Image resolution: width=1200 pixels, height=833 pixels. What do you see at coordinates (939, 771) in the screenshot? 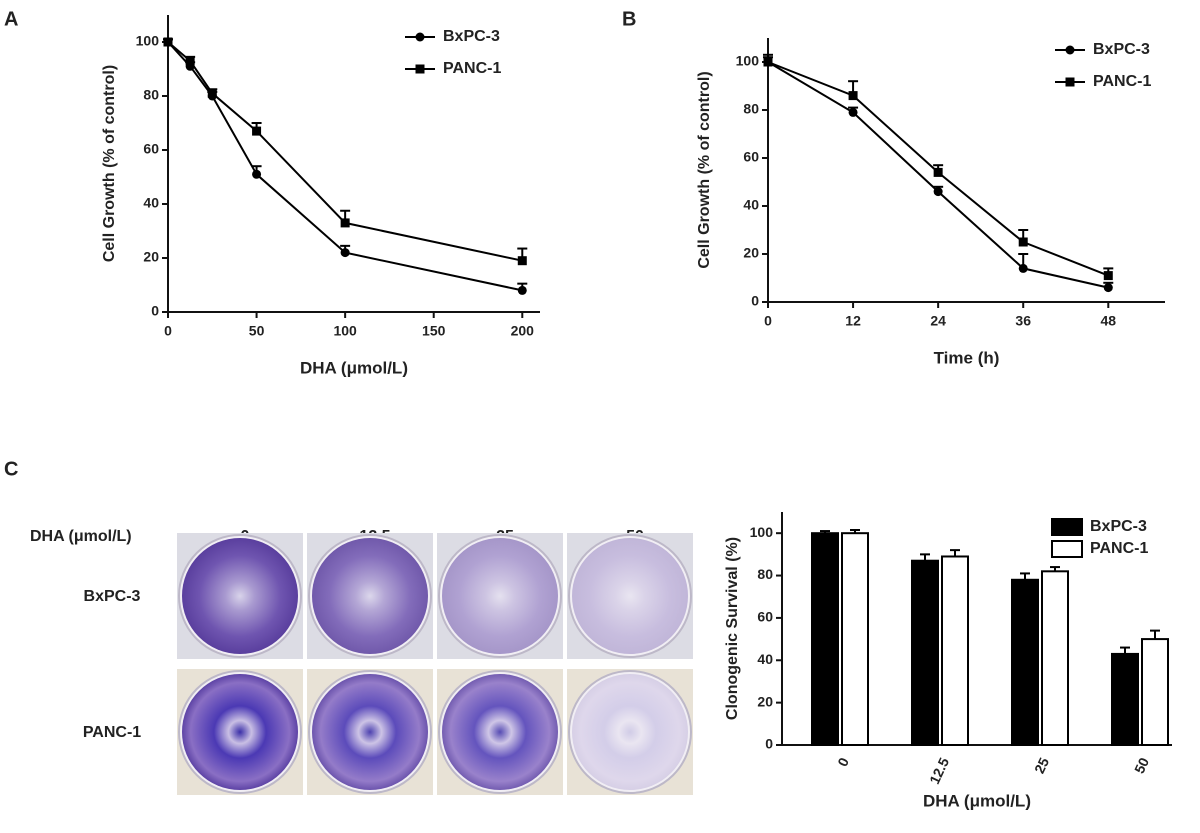
I see `x-tick-label: 12.5` at bounding box center [939, 771].